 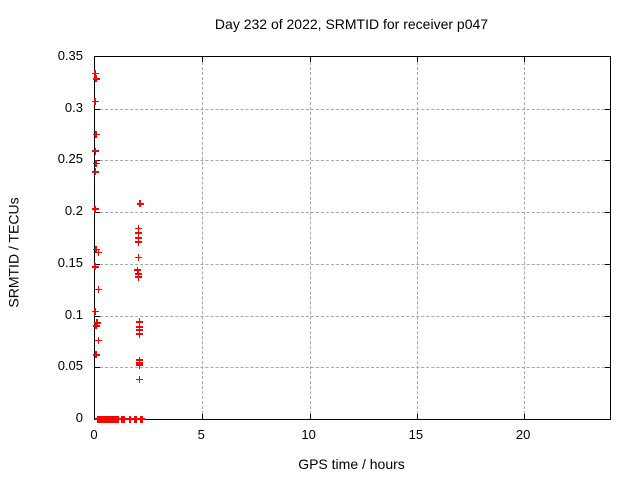 I want to click on y-tick-label: 0.25, so click(x=70, y=159).